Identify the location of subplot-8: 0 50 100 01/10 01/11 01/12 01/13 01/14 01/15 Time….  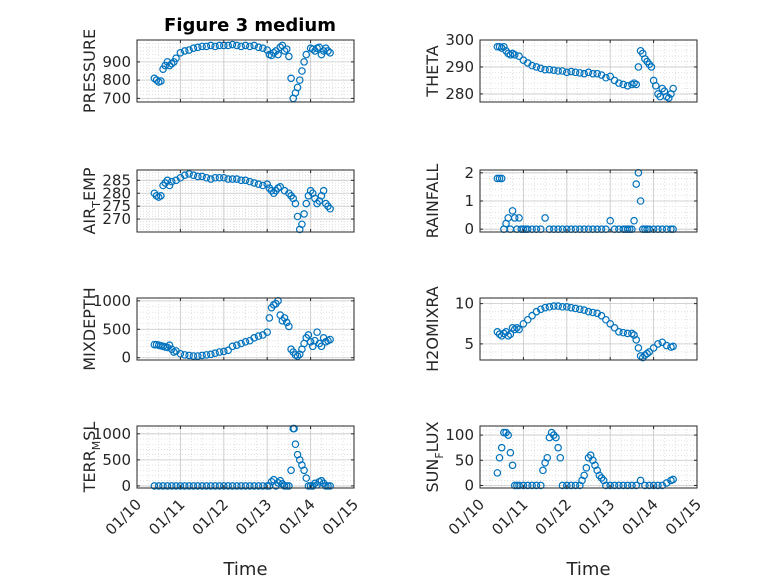
(564, 500).